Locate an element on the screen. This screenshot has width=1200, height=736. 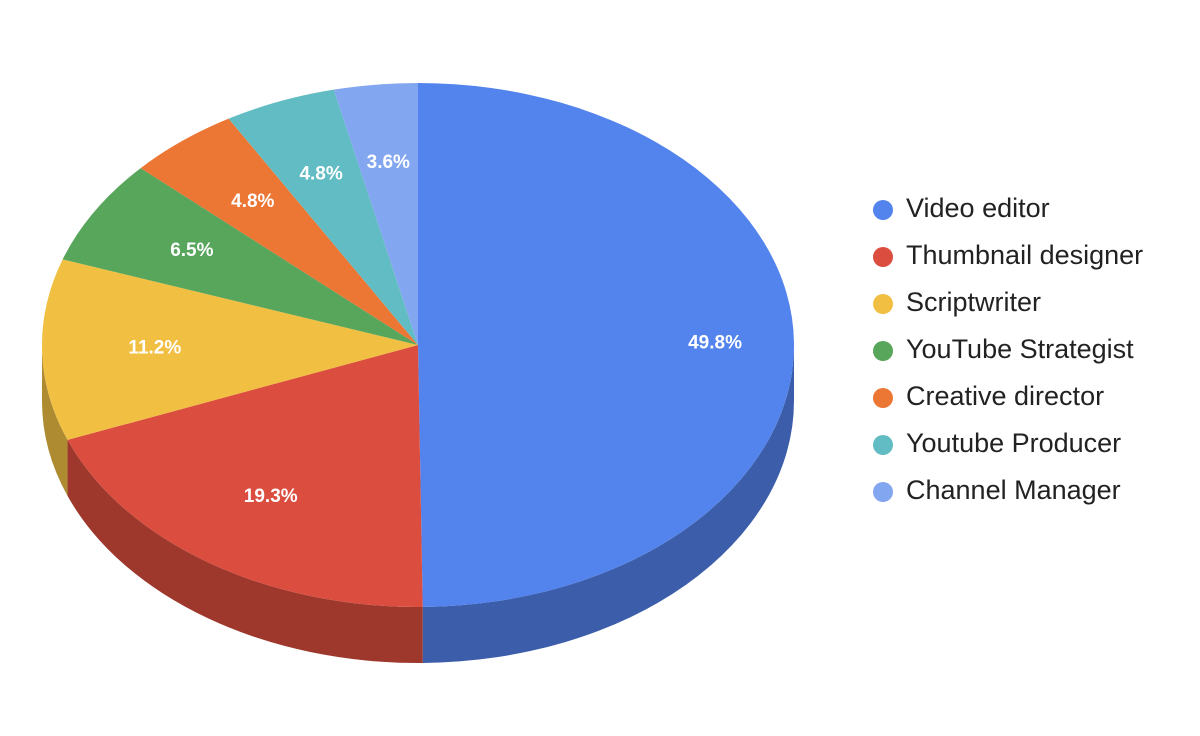
value-label: 3.6% is located at coordinates (388, 162).